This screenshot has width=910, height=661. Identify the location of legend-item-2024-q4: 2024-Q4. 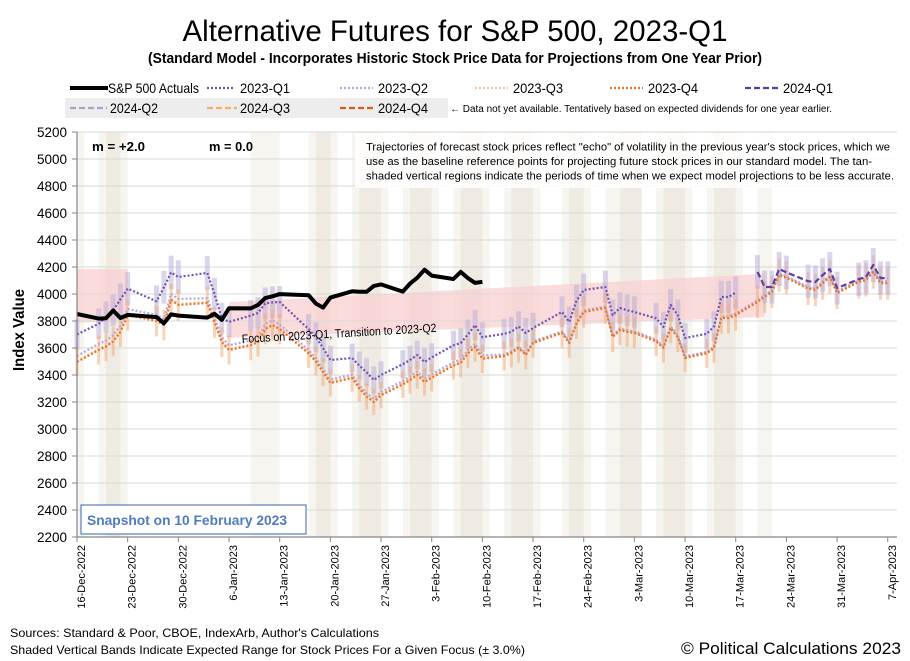
(384, 108).